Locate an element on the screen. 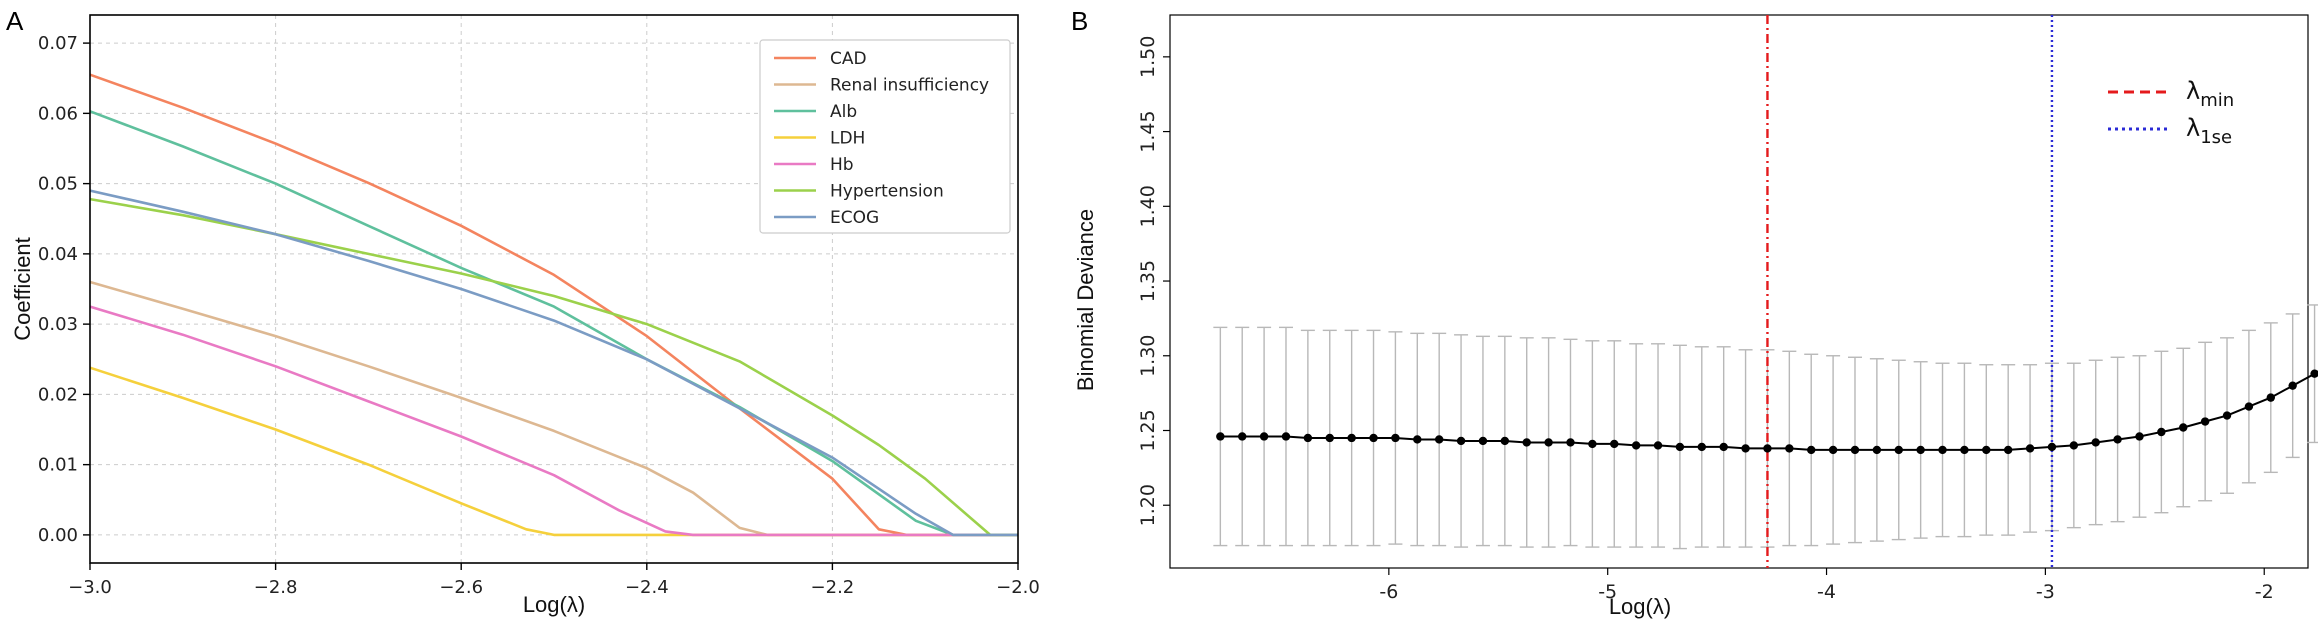 The width and height of the screenshot is (2318, 631). y-tick-label: 0.00 is located at coordinates (58, 535).